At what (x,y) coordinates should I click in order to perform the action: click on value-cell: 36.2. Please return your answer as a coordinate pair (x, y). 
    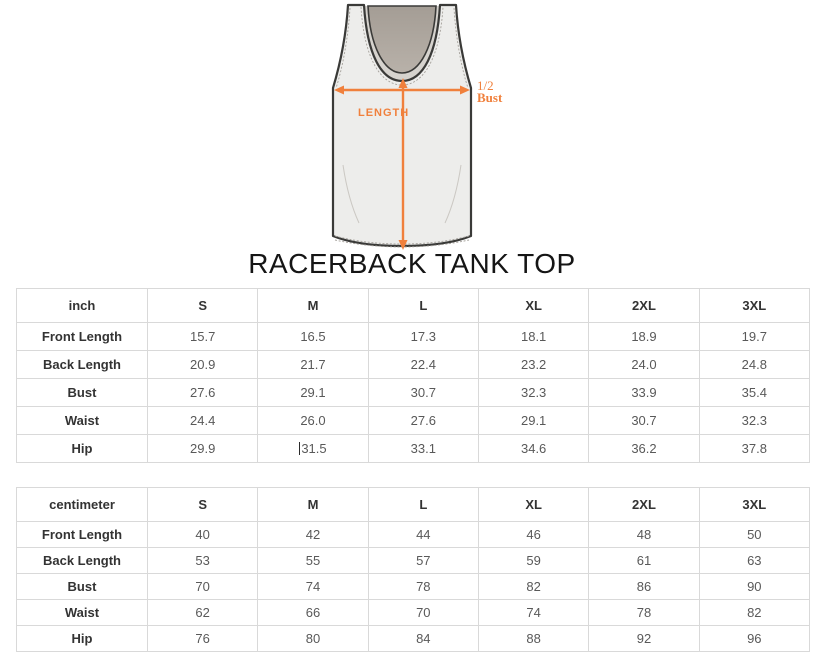
    Looking at the image, I should click on (644, 448).